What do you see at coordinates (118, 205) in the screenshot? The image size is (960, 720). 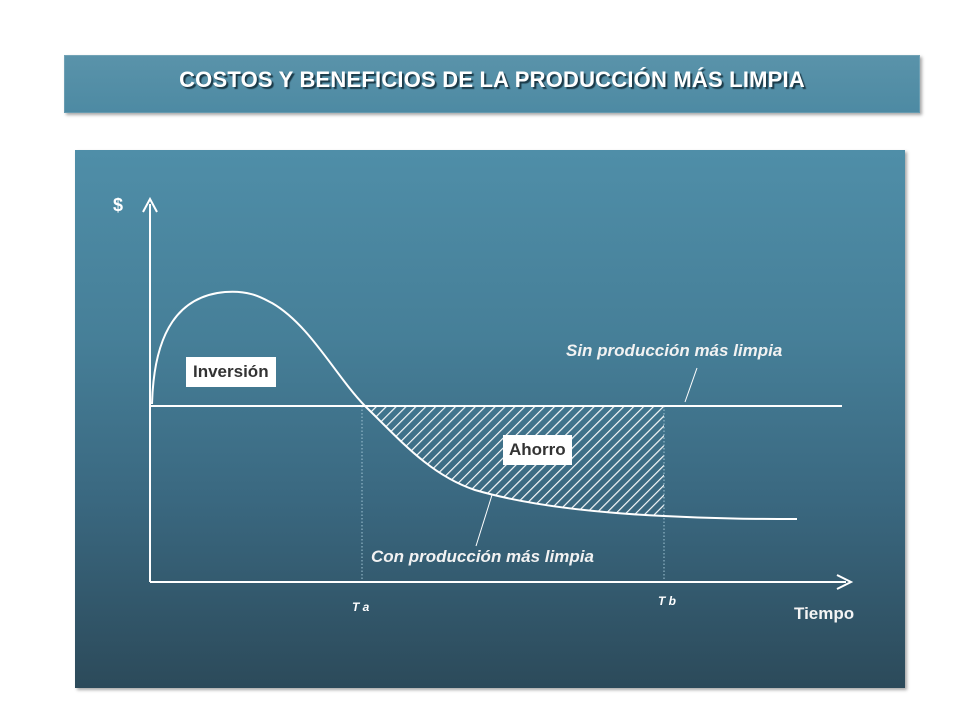 I see `y-axis-label: $` at bounding box center [118, 205].